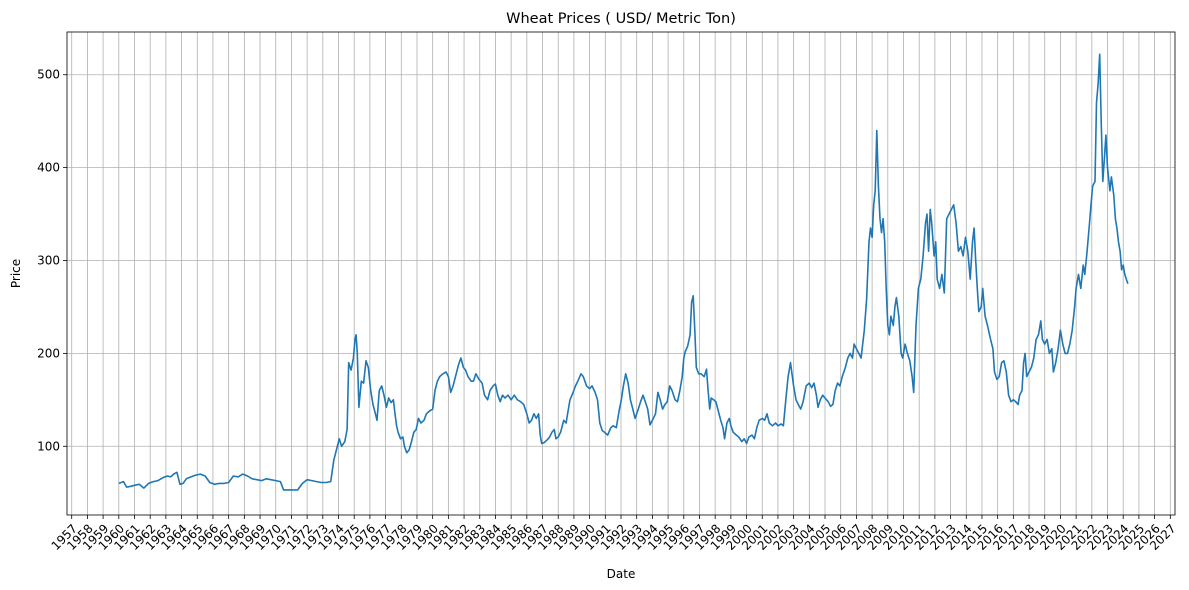 This screenshot has width=1189, height=590. Describe the element at coordinates (621, 574) in the screenshot. I see `x-axis-label: Date` at that location.